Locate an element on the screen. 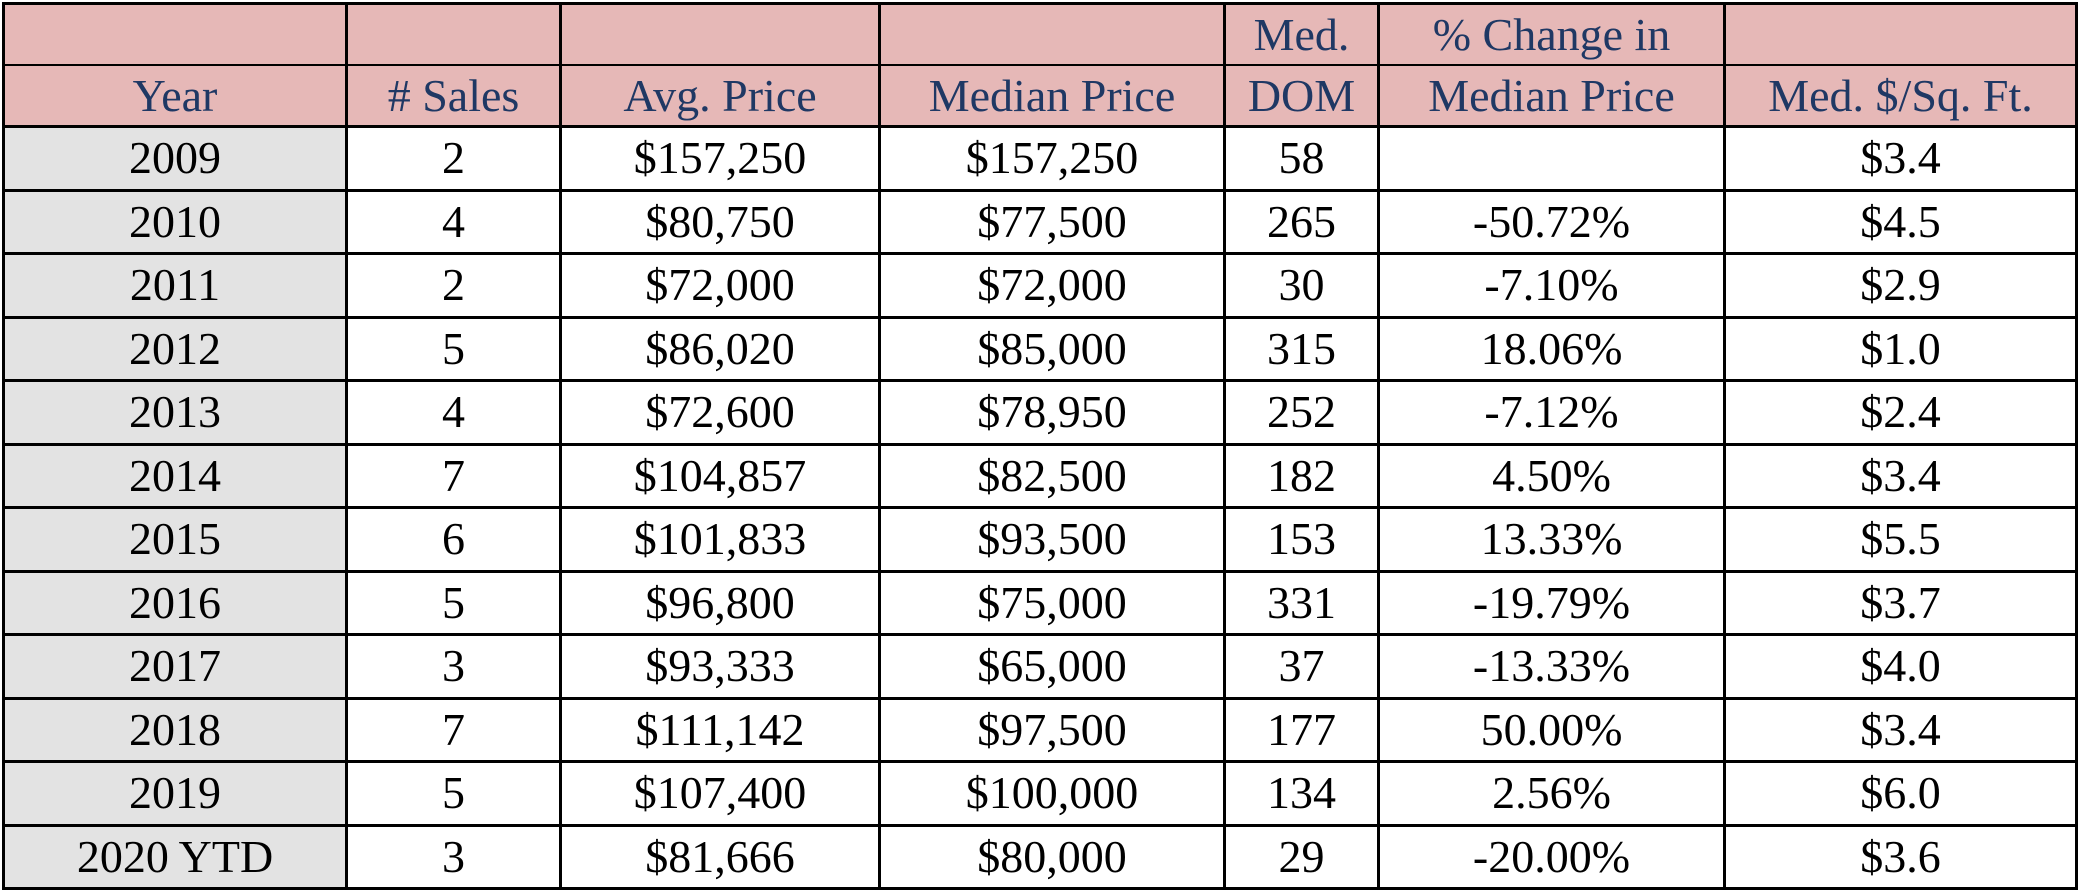 The width and height of the screenshot is (2079, 894). table-row: 2013 4 $72,600 $78,950 252 -7.12% $2.4 is located at coordinates (1040, 412).